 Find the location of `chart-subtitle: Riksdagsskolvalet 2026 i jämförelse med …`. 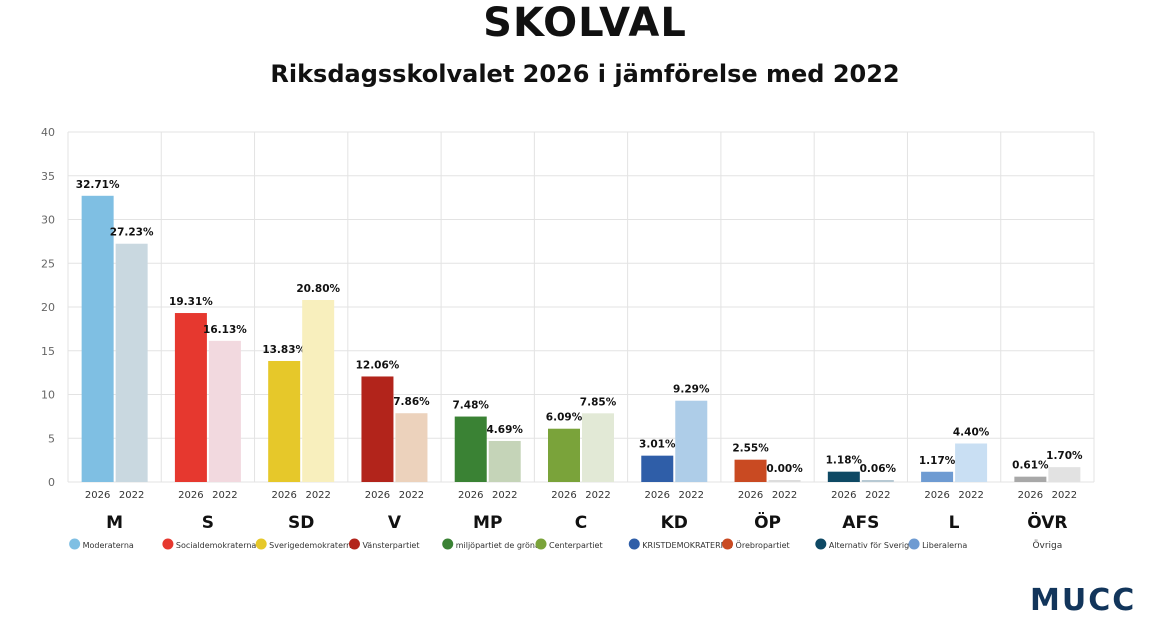

chart-subtitle: Riksdagsskolvalet 2026 i jämförelse med … is located at coordinates (585, 74).